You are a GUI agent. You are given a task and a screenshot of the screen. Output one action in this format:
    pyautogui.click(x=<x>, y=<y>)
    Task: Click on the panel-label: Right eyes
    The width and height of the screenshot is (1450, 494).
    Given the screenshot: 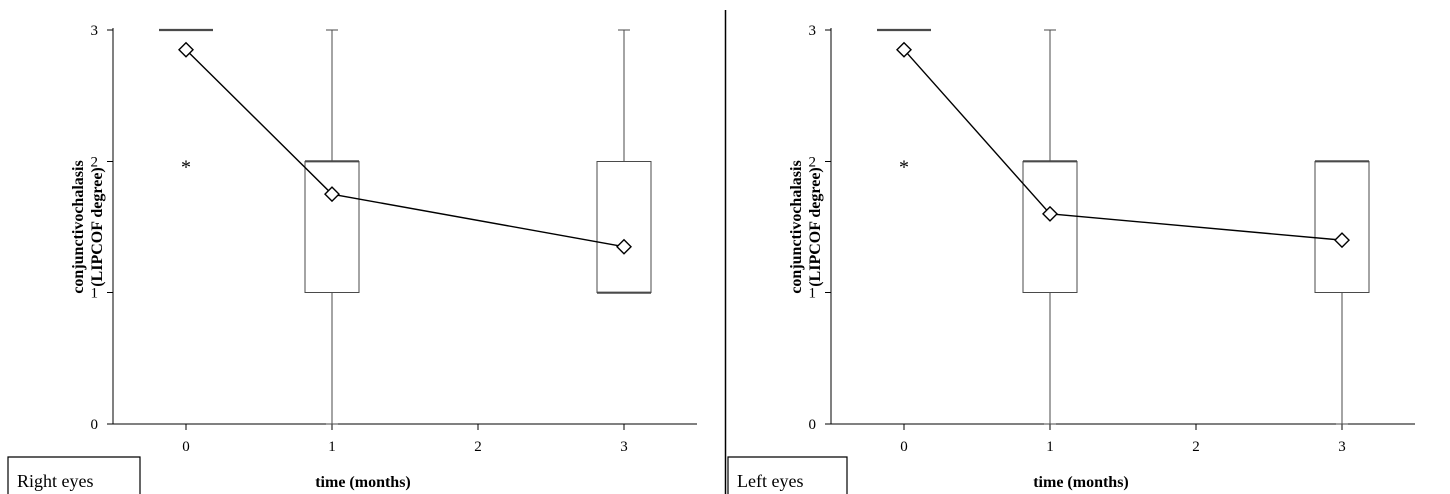 What is the action you would take?
    pyautogui.click(x=55, y=481)
    